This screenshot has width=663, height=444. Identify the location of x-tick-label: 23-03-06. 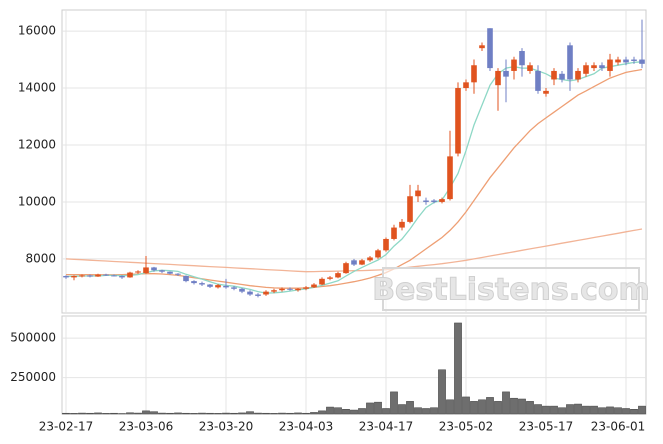
(146, 427).